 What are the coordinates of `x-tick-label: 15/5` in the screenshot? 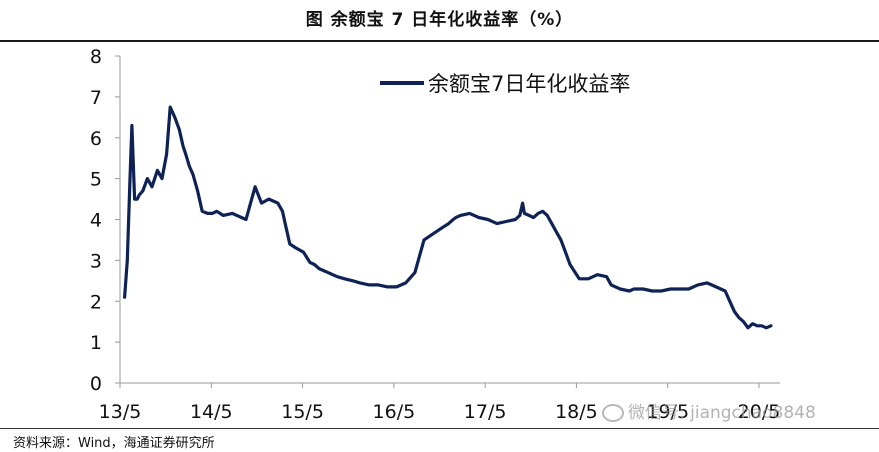 It's located at (302, 412).